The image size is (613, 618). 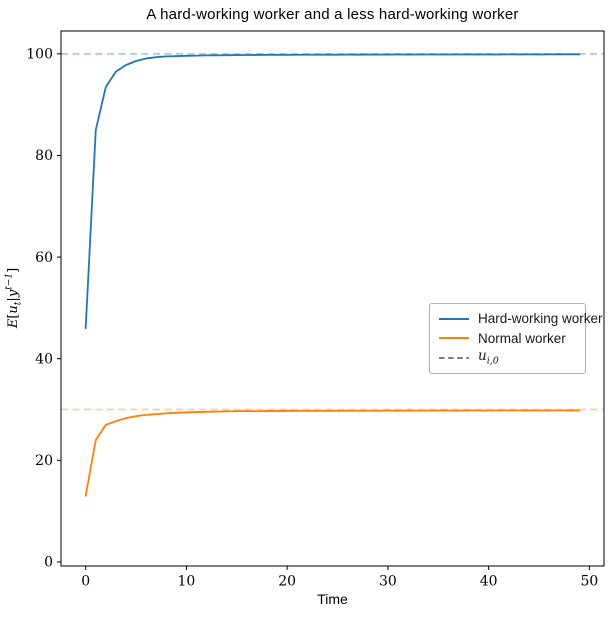 I want to click on legend-swatch-normal-line, so click(x=454, y=338).